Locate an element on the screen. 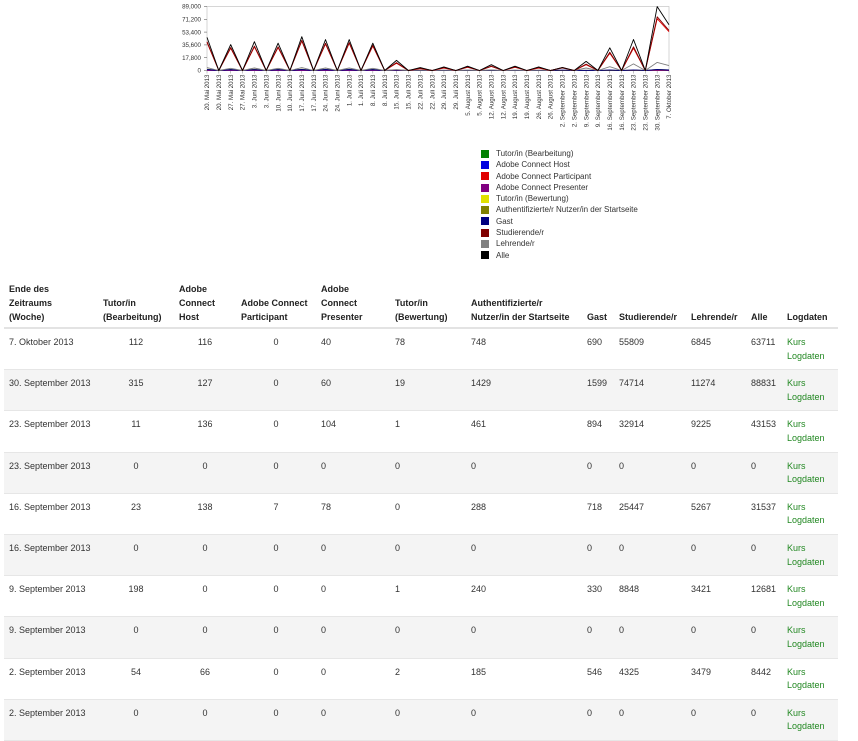  x-tick-label: 5. August 2013 is located at coordinates (468, 95).